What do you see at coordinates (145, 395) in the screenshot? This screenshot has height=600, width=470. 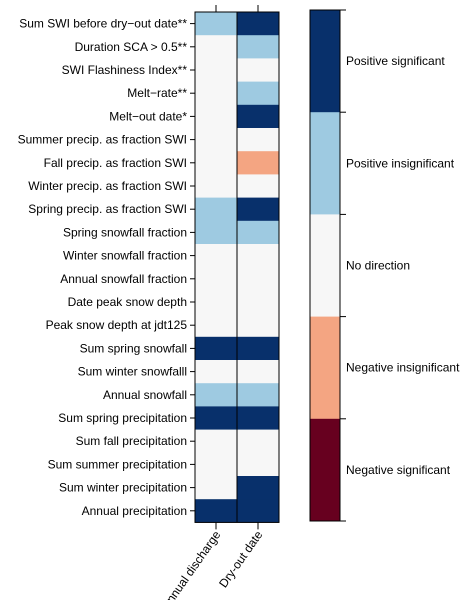 I see `row-label: Annual snowfall` at bounding box center [145, 395].